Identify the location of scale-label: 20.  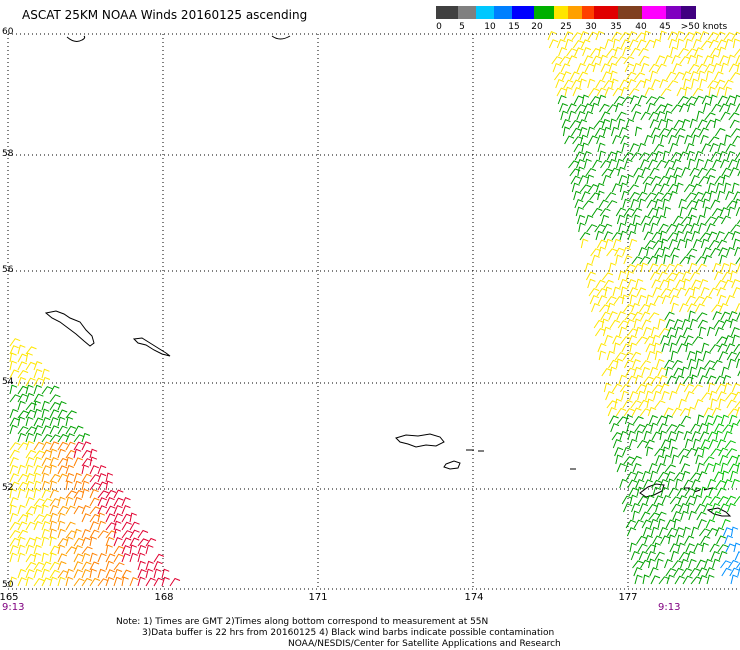
(537, 27).